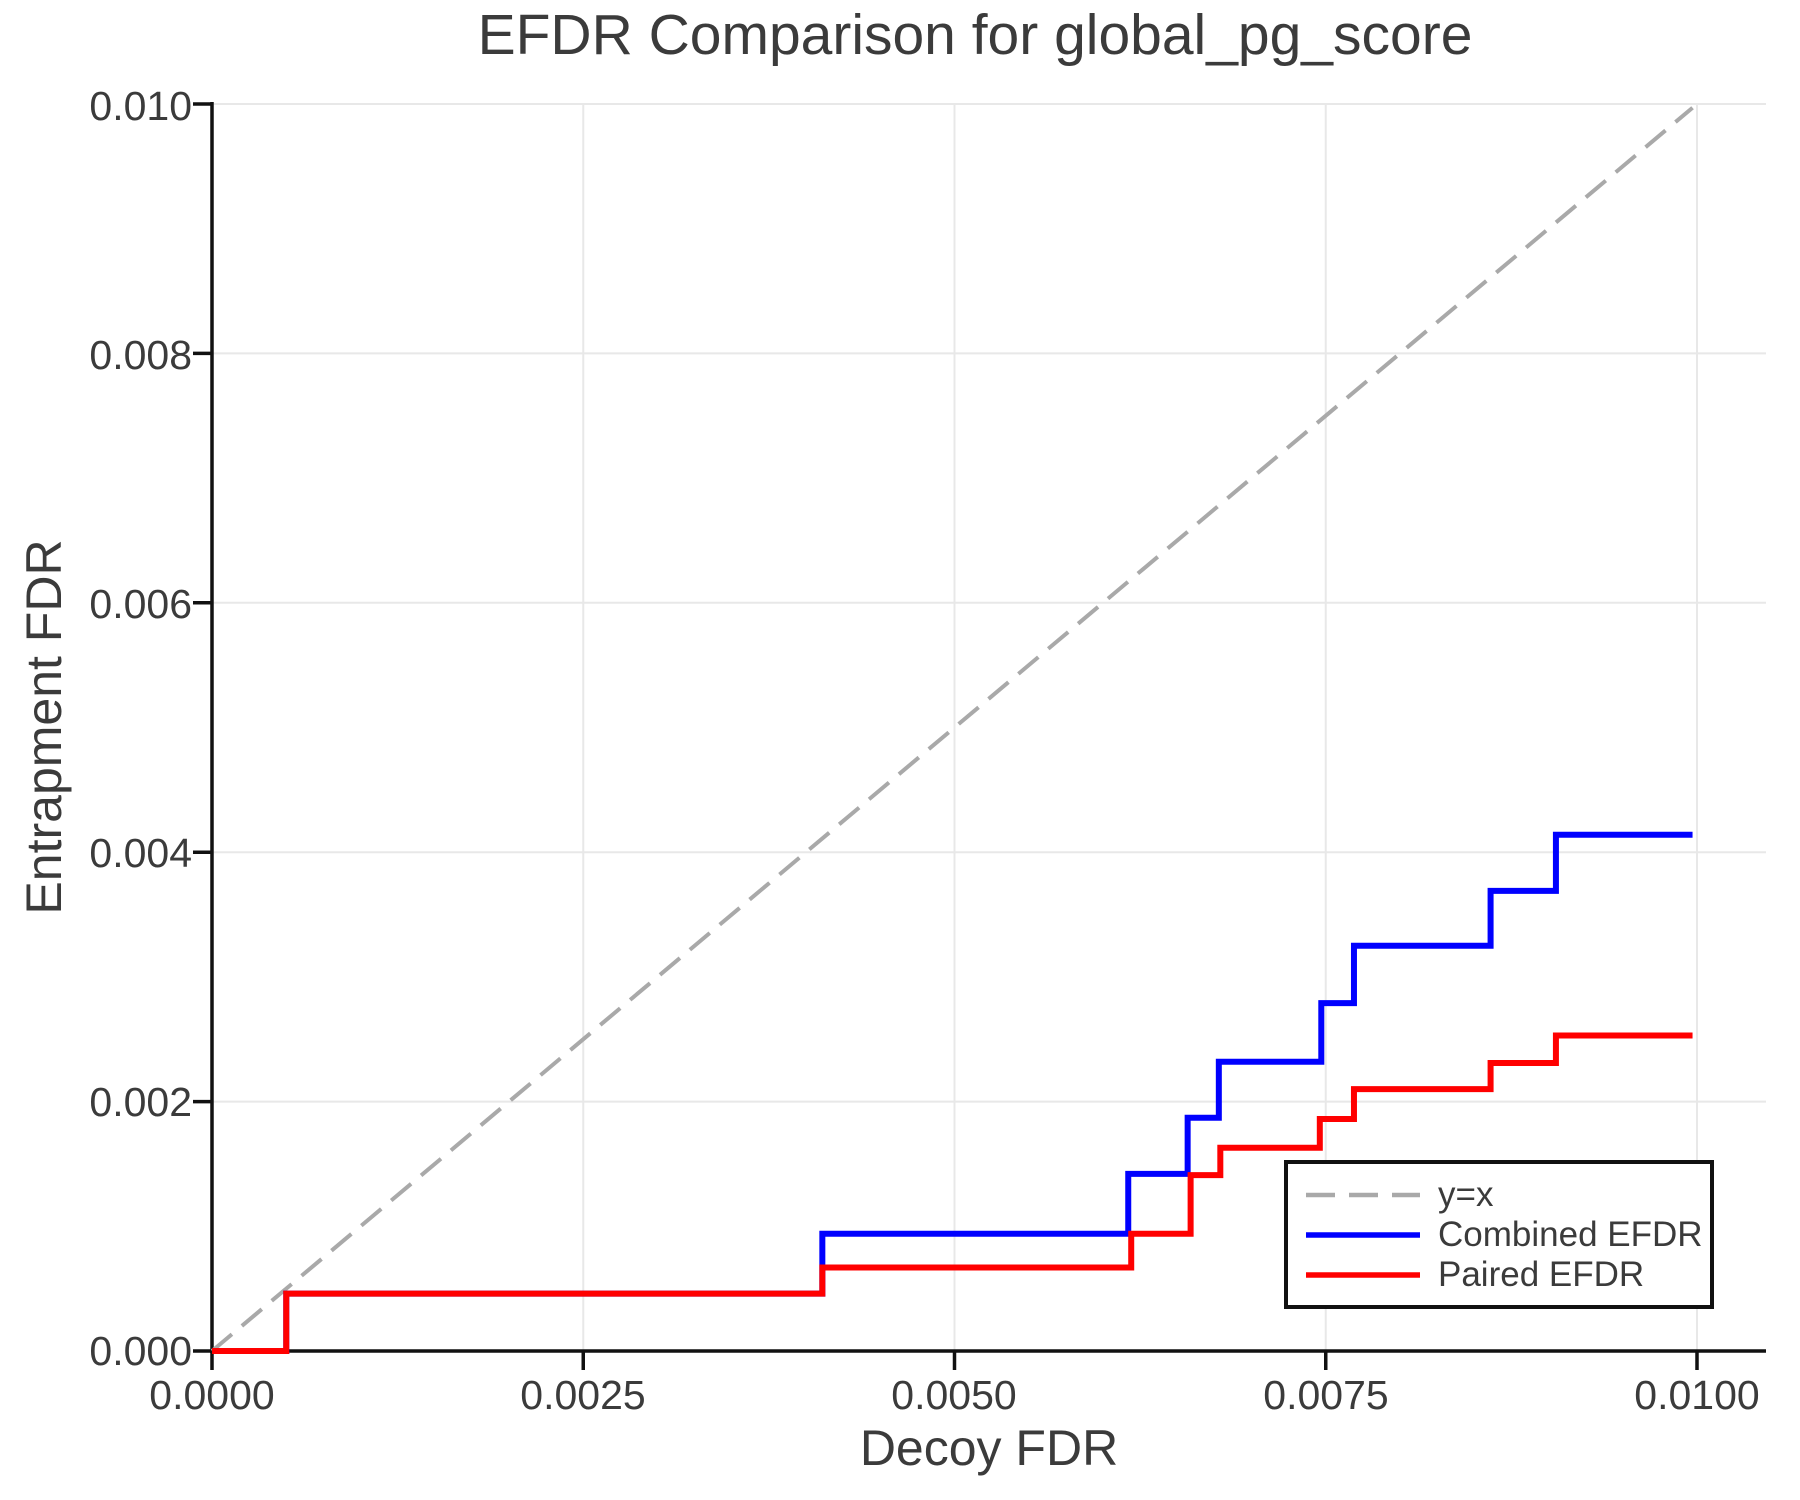 This screenshot has width=1800, height=1500. What do you see at coordinates (212, 1395) in the screenshot?
I see `x-tick-label: 0.0000` at bounding box center [212, 1395].